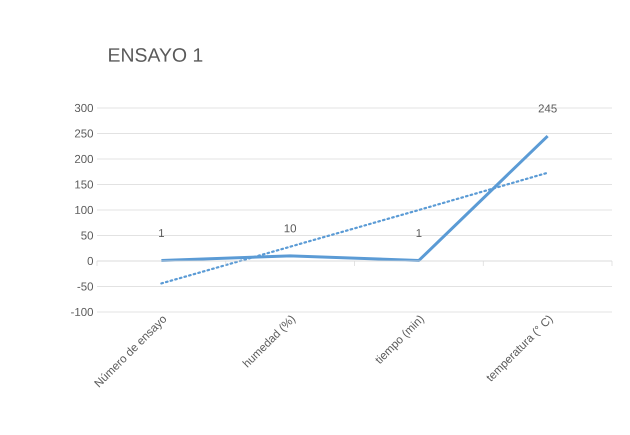  What do you see at coordinates (82, 312) in the screenshot?
I see `y-tick-label: -100` at bounding box center [82, 312].